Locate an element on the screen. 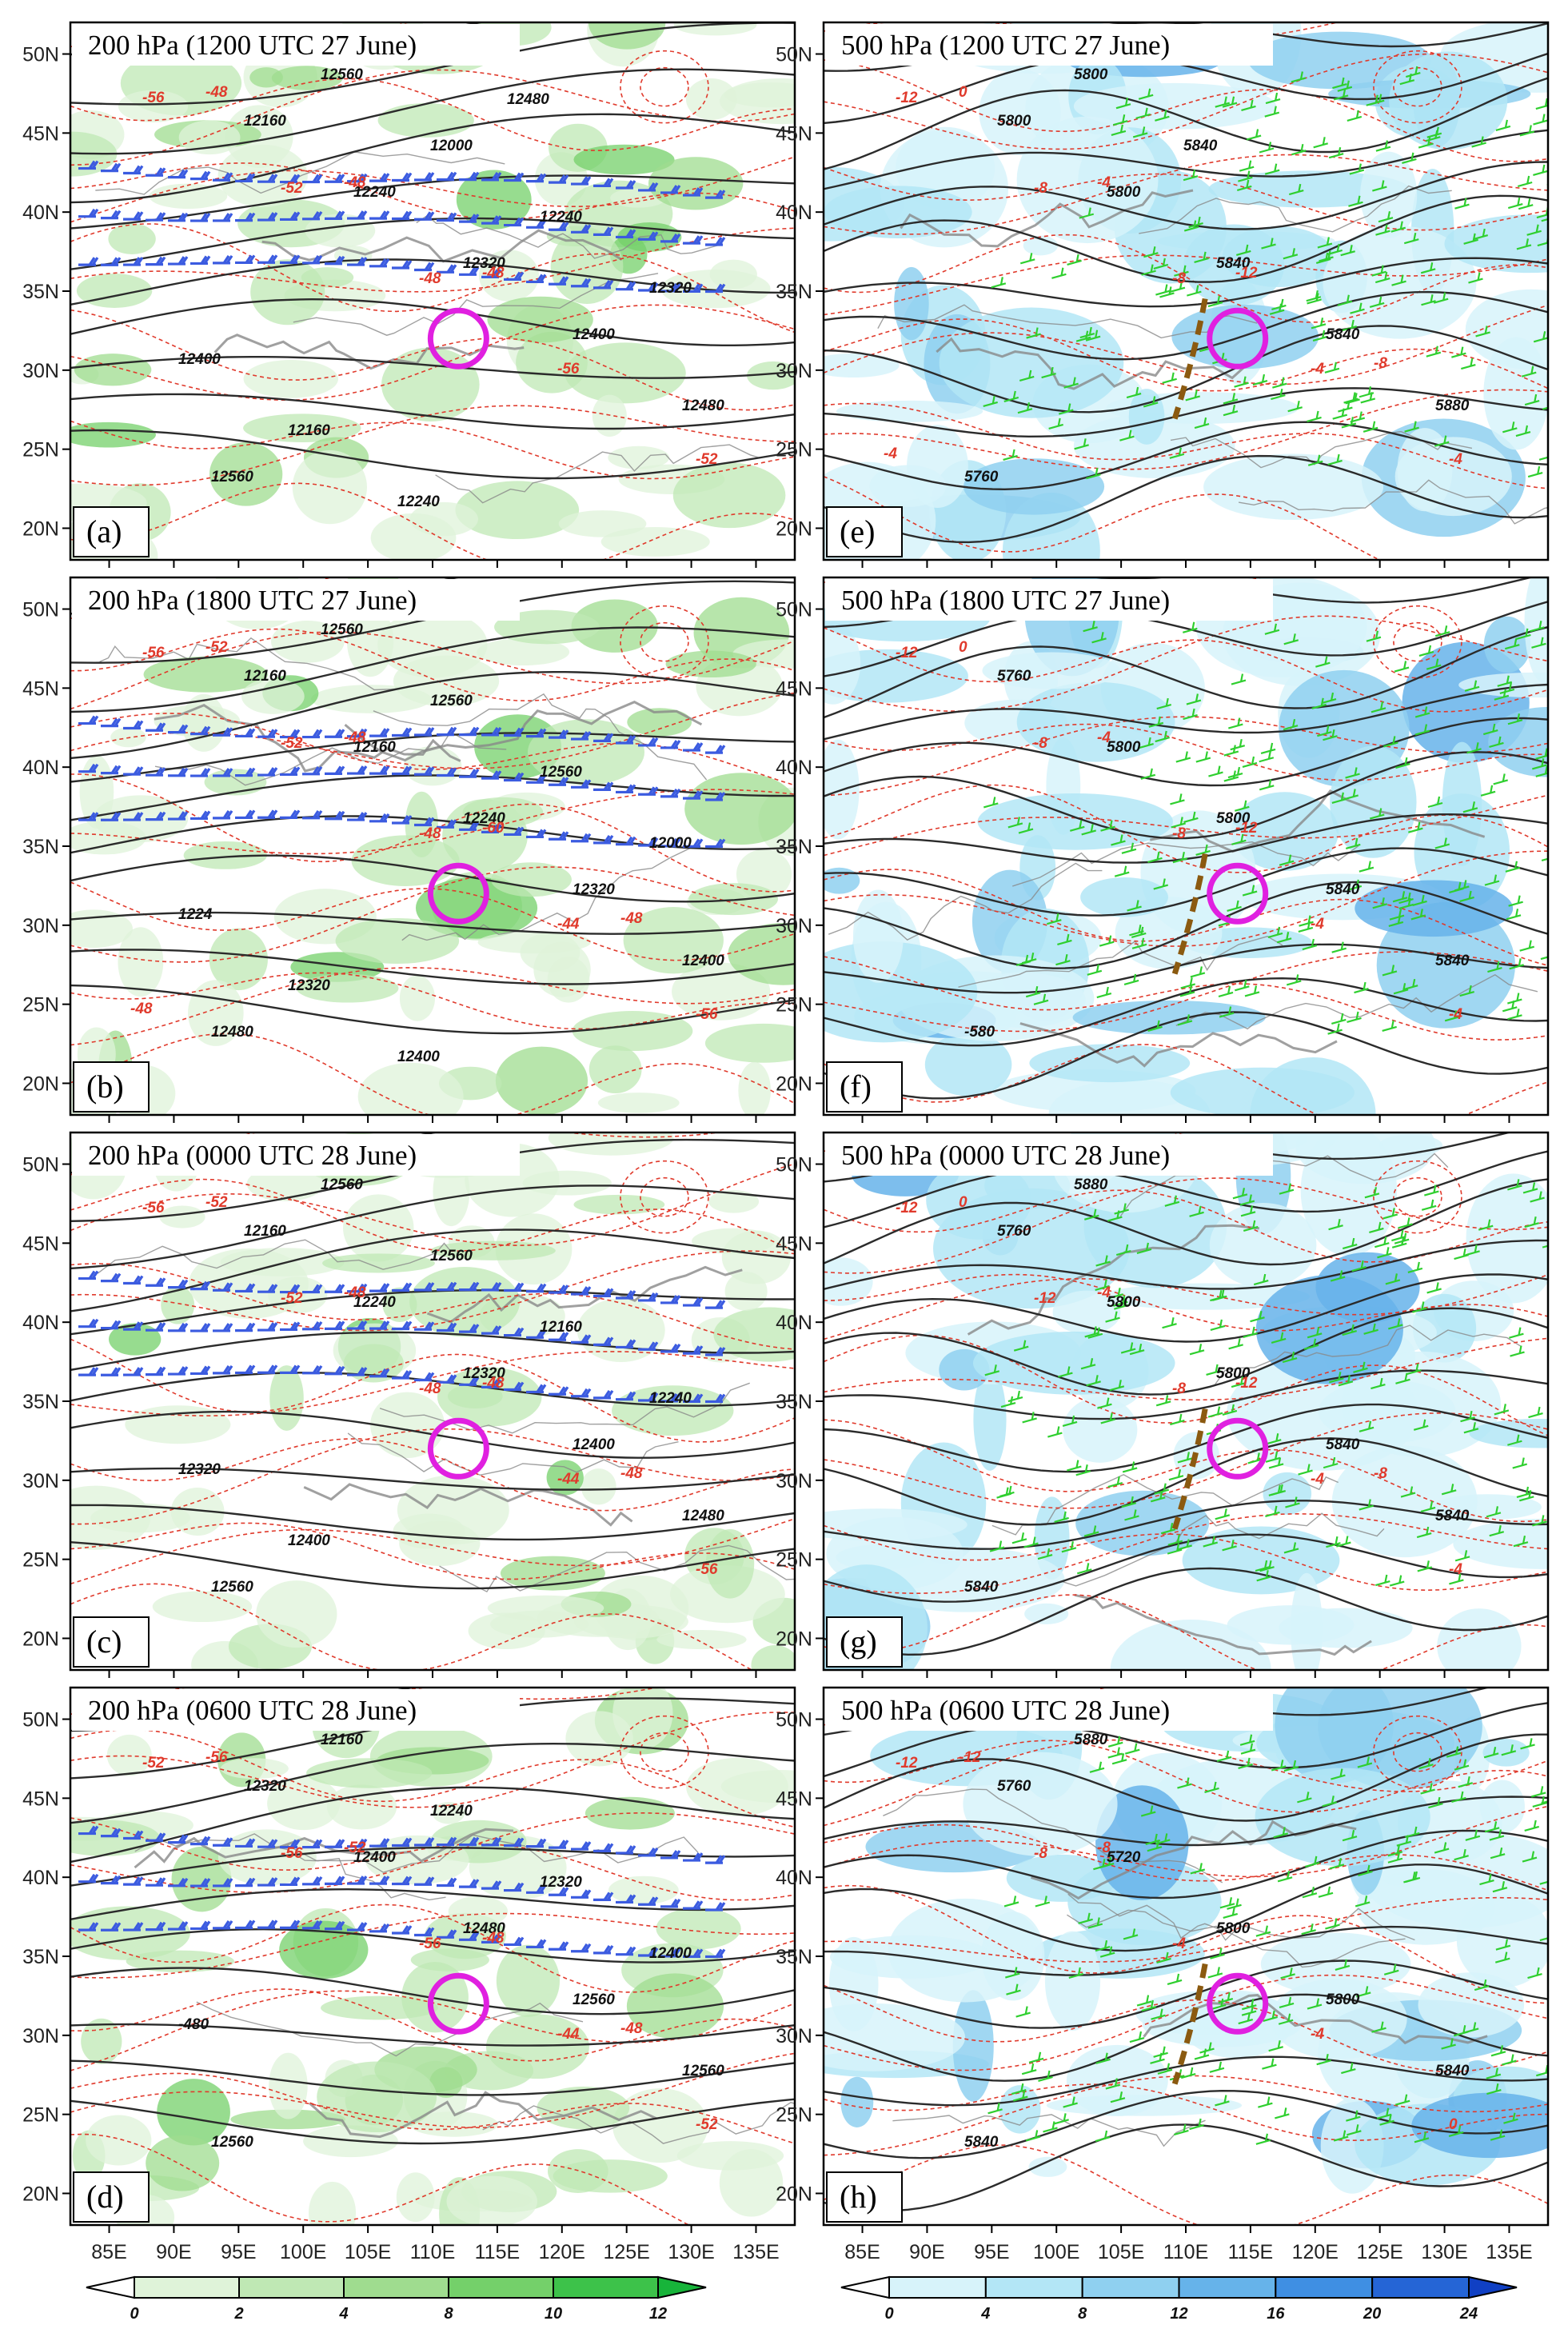 This screenshot has width=1568, height=2325. longitude-tick-label: 100E is located at coordinates (303, 2252).